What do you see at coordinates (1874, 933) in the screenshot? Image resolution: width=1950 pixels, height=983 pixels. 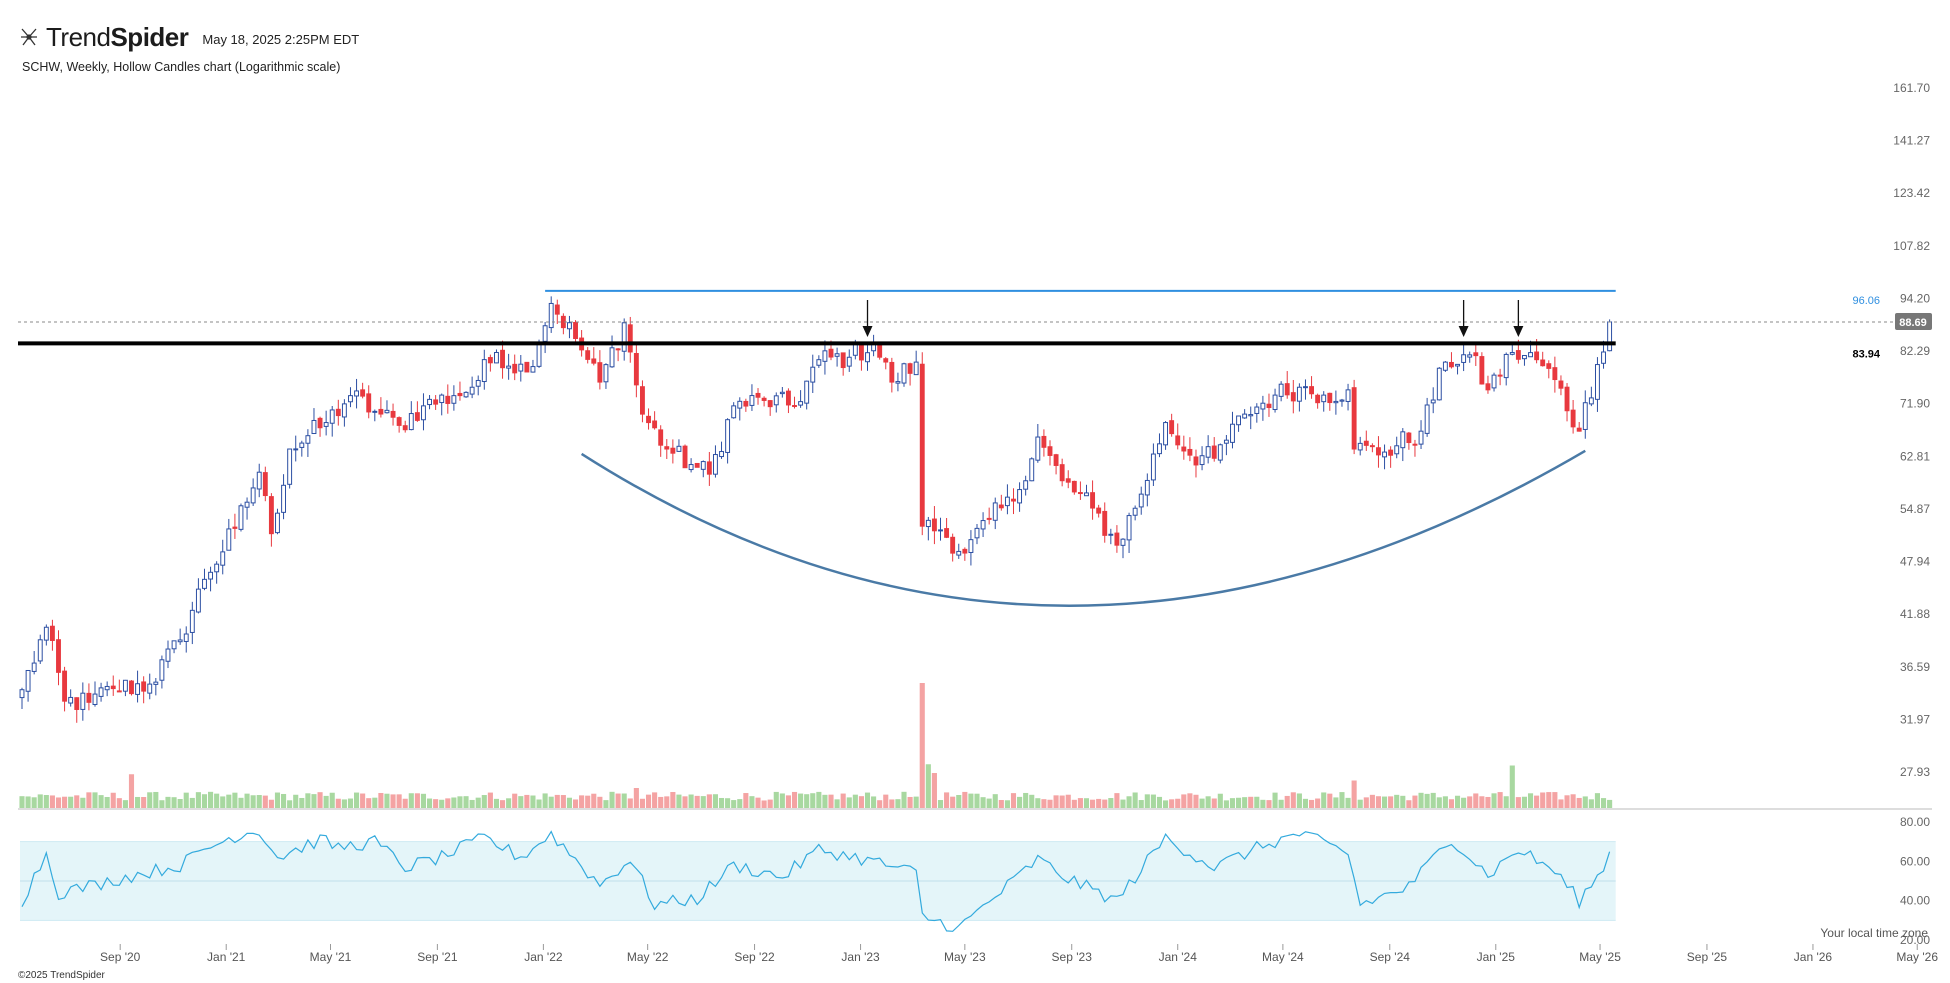 I see `timezone-note: Your local time zone` at bounding box center [1874, 933].